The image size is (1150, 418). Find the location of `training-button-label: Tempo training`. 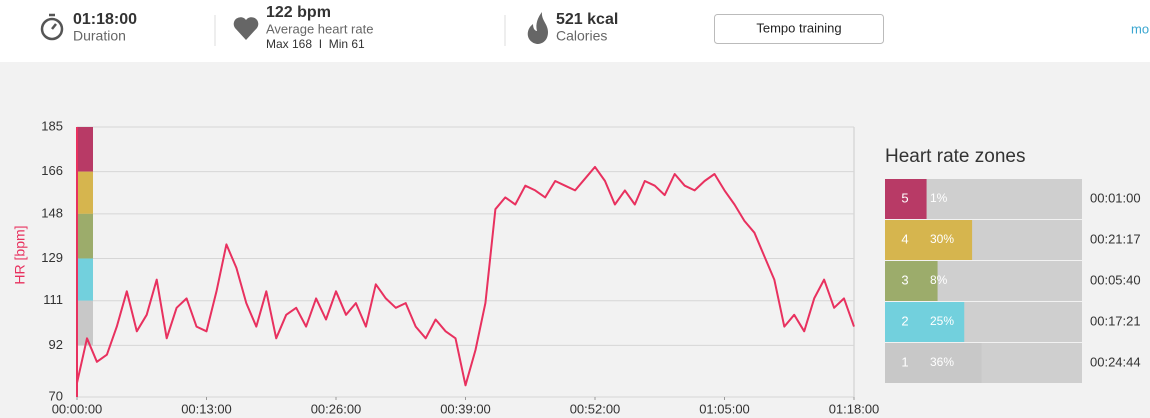

training-button-label: Tempo training is located at coordinates (798, 27).